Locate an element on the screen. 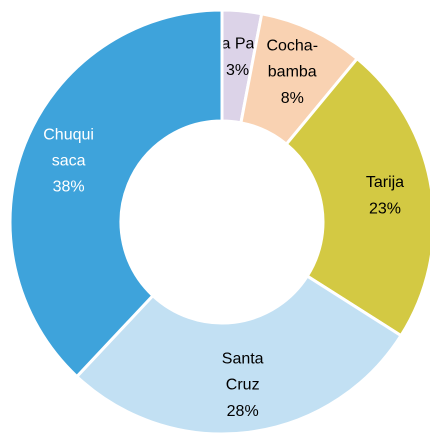 The width and height of the screenshot is (430, 436). slice-label: Santa Cruz is located at coordinates (243, 372).